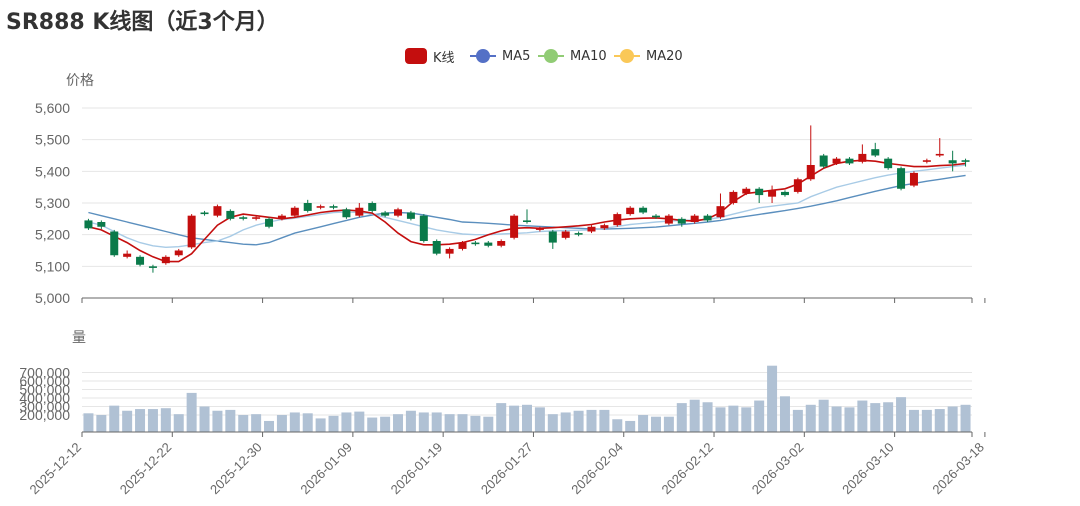  What do you see at coordinates (142, 22) in the screenshot?
I see `chart-title: SR888 K线图（近3个月）` at bounding box center [142, 22].